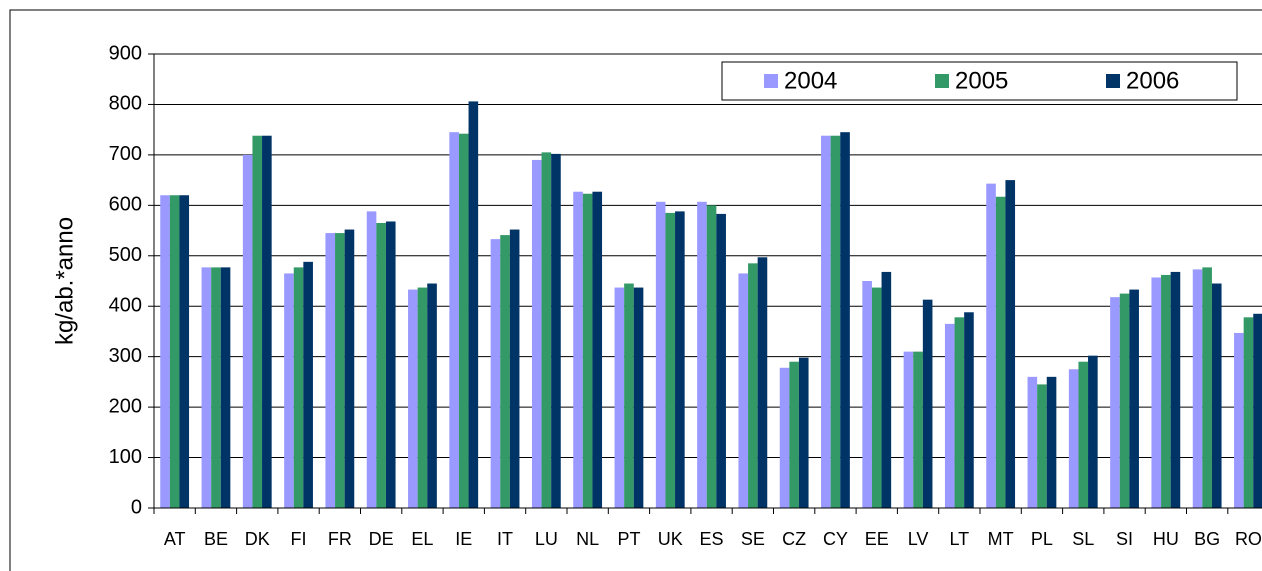 This screenshot has height=571, width=1262. What do you see at coordinates (1042, 539) in the screenshot?
I see `x-tick-label: PL` at bounding box center [1042, 539].